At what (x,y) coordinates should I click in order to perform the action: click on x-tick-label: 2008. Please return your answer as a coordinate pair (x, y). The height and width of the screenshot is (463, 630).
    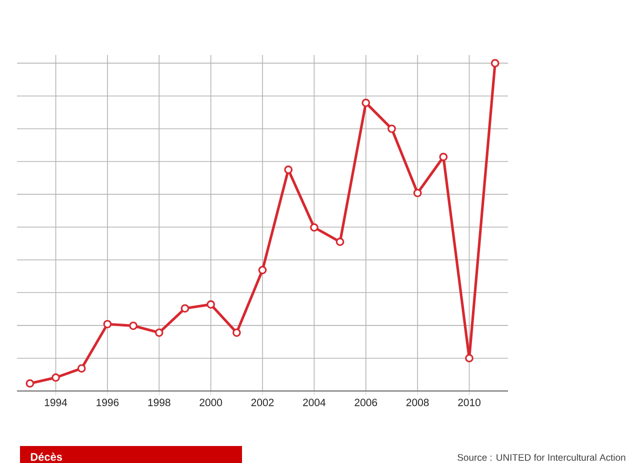
    Looking at the image, I should click on (417, 402).